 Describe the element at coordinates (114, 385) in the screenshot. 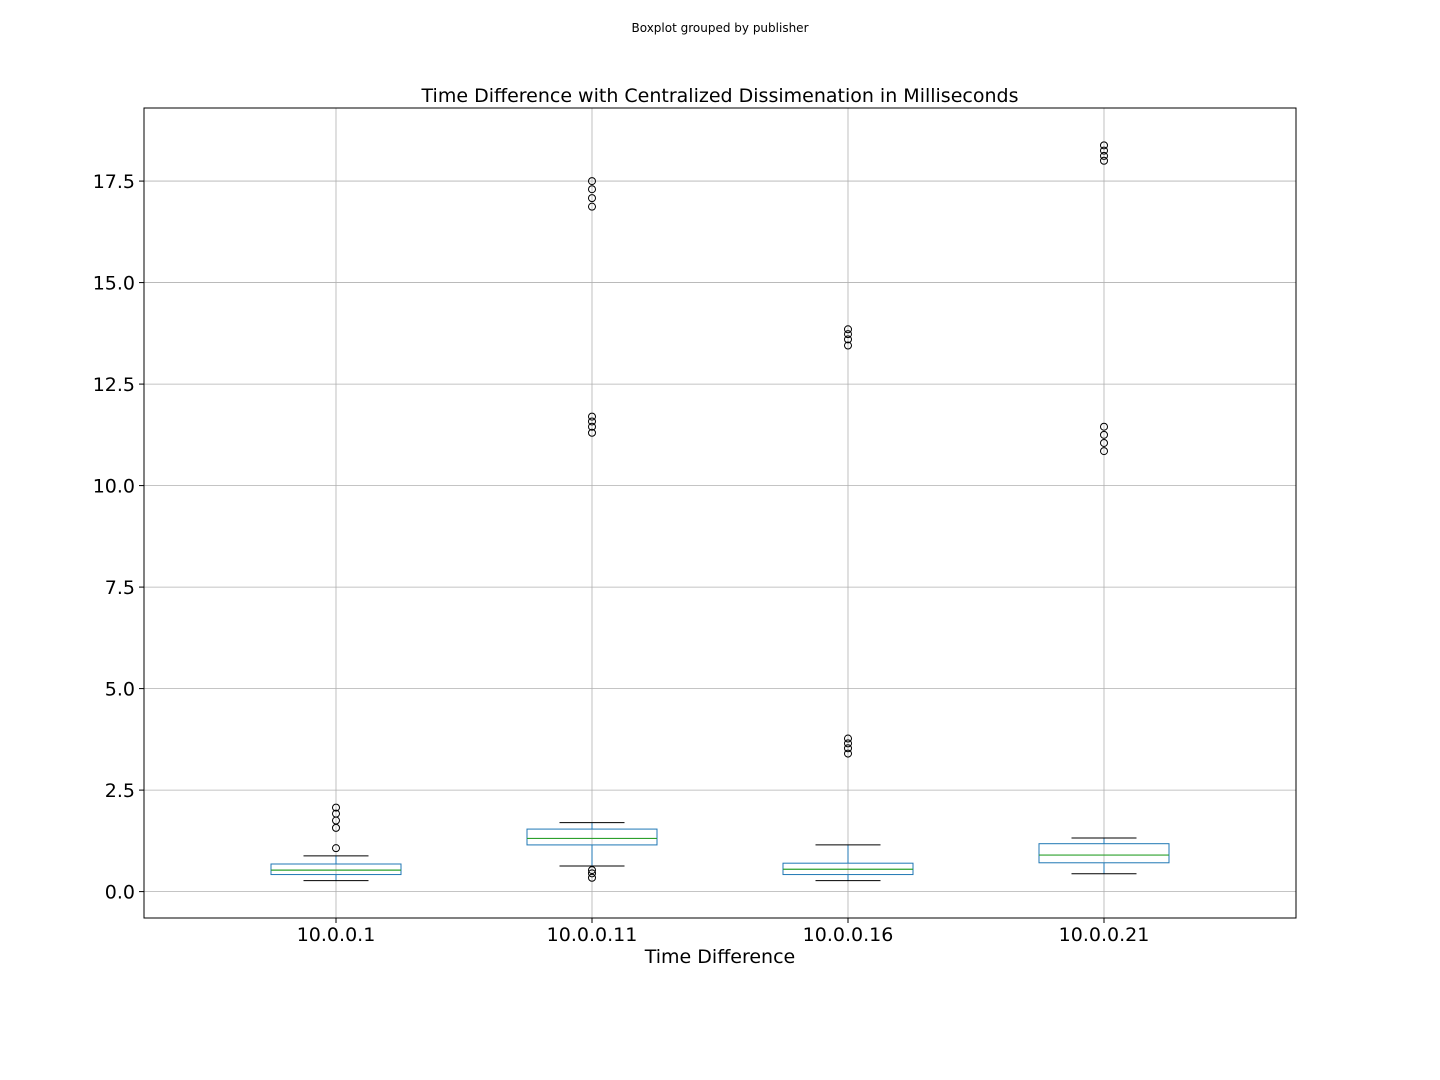

I see `y-tick-label: 12.5` at that location.